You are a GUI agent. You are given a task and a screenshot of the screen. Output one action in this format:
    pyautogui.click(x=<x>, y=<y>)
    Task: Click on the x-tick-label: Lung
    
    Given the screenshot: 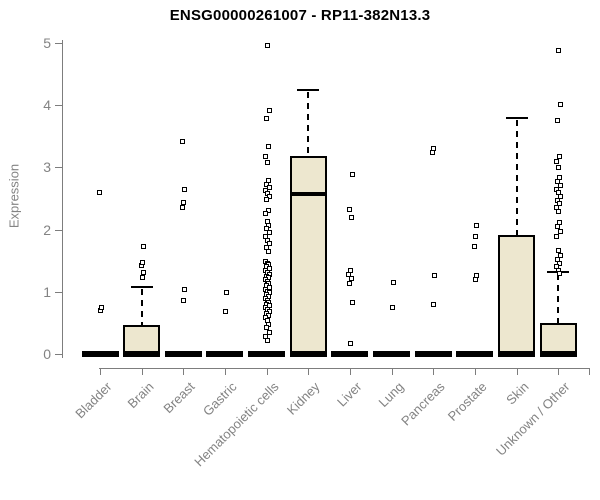 What is the action you would take?
    pyautogui.click(x=391, y=395)
    